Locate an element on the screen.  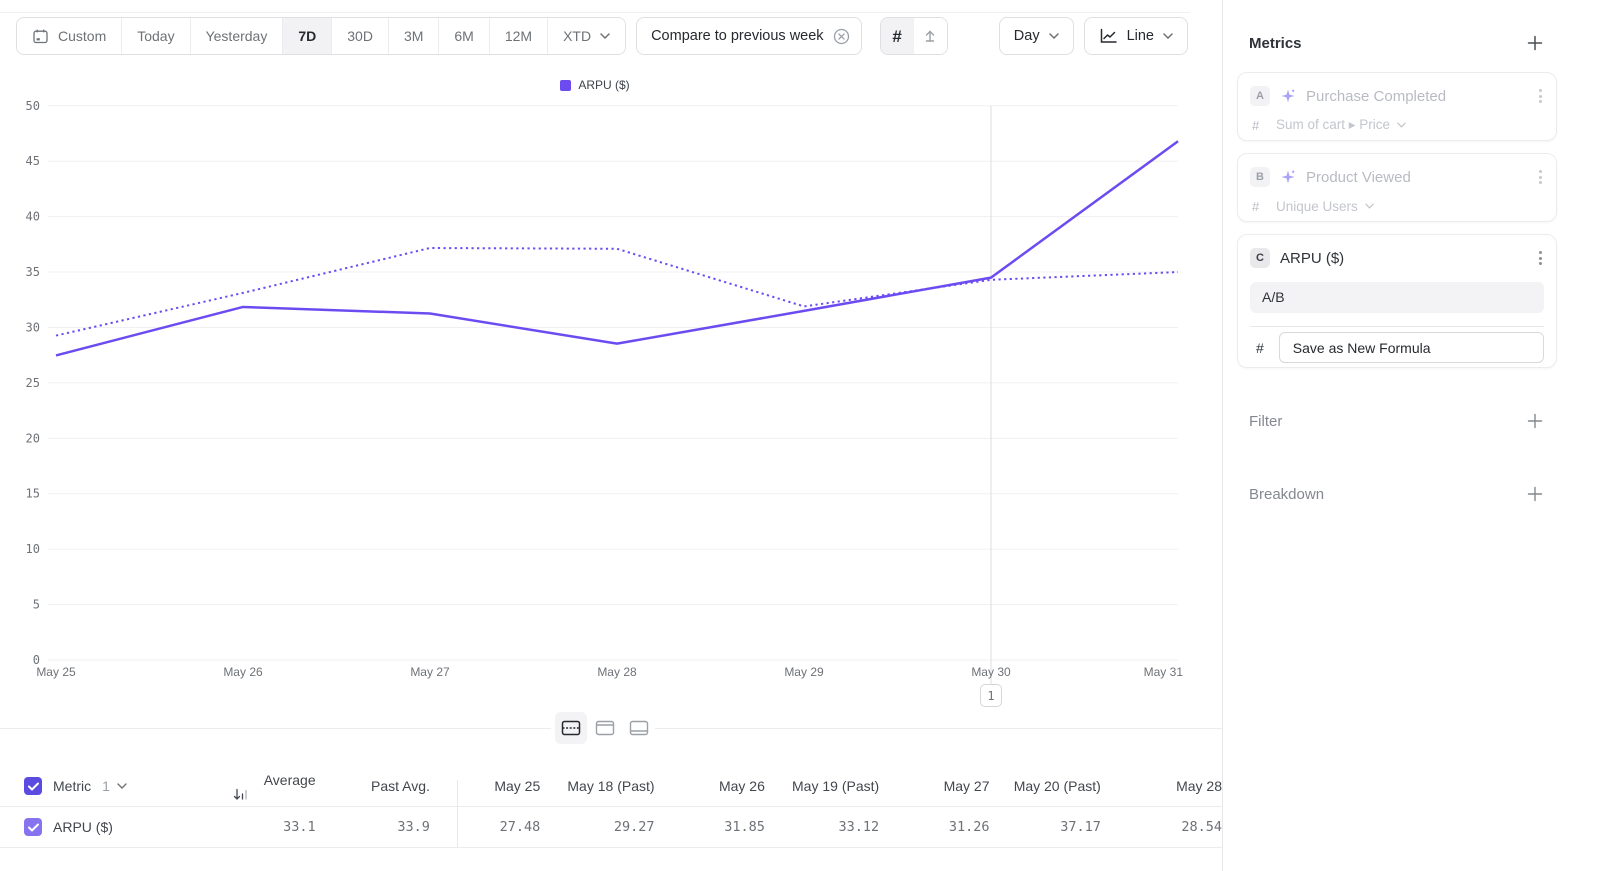
layout-split-button is located at coordinates (571, 728).